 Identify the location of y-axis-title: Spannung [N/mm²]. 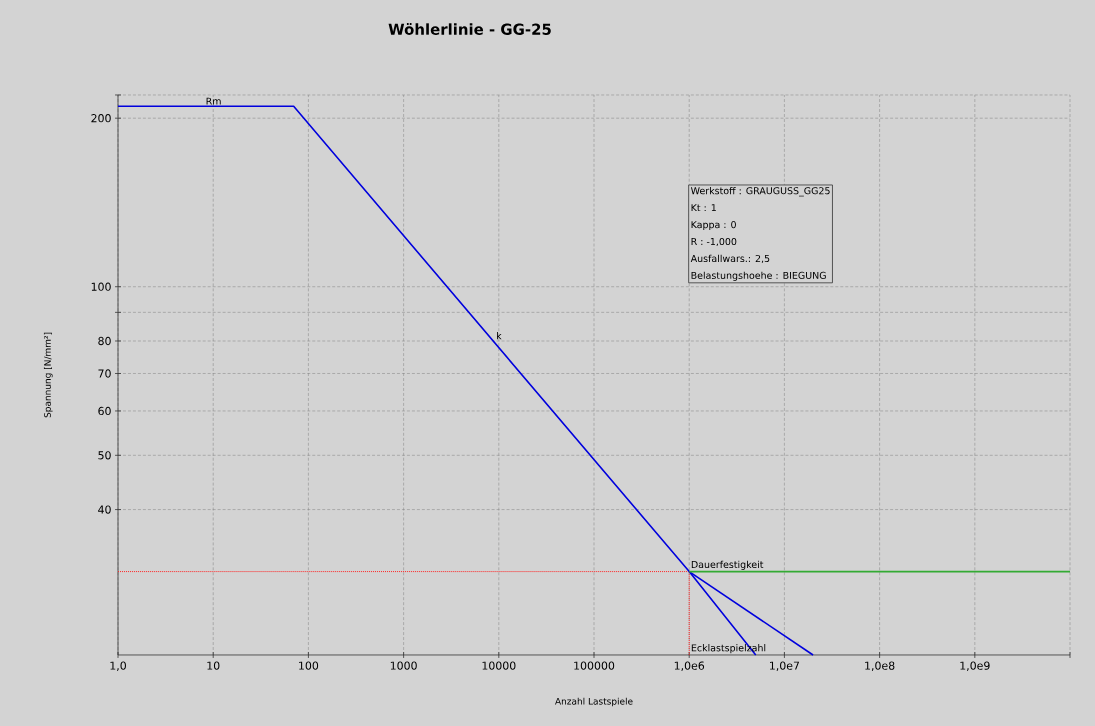
(48, 375).